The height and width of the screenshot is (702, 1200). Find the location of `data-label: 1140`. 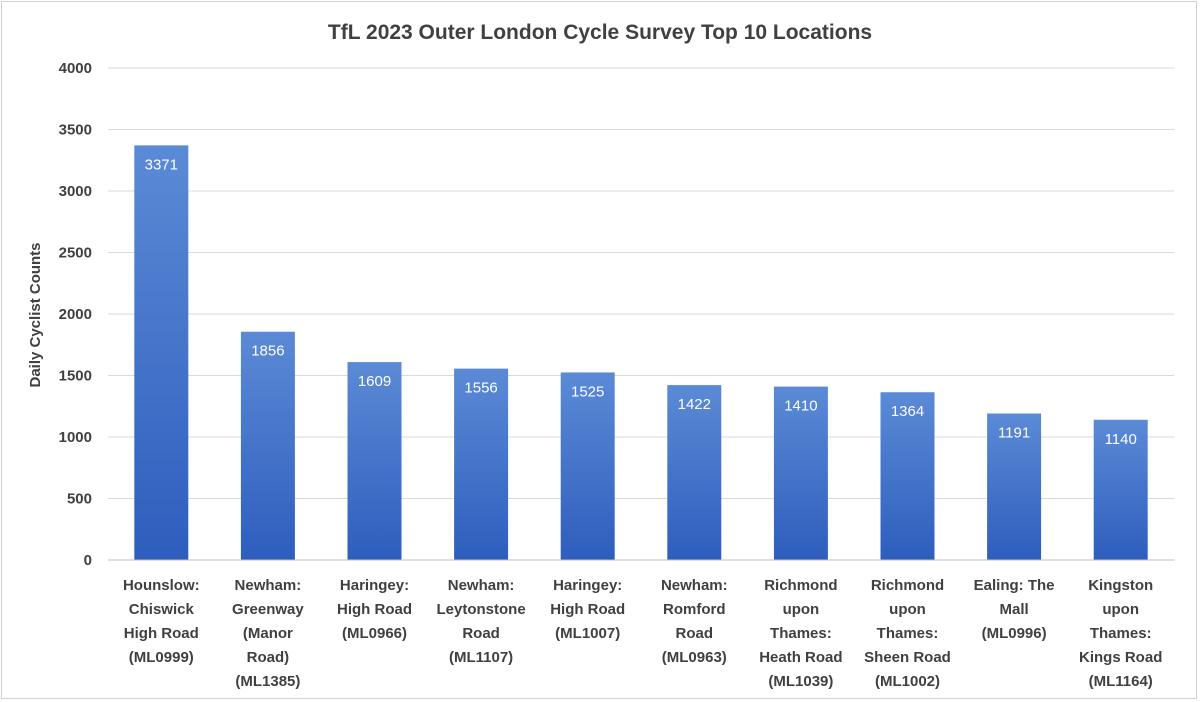

data-label: 1140 is located at coordinates (1121, 439).